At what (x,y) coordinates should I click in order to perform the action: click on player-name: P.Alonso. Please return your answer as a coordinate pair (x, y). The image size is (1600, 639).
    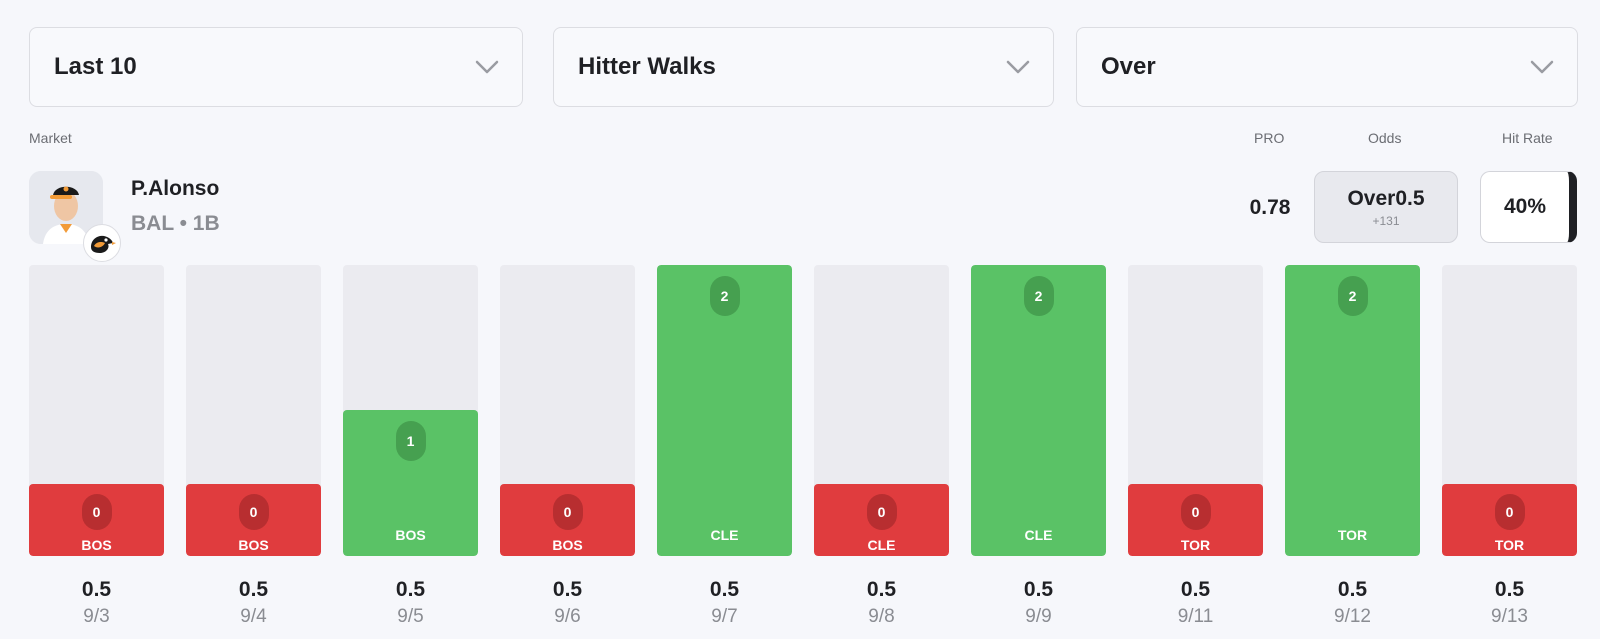
    Looking at the image, I should click on (175, 188).